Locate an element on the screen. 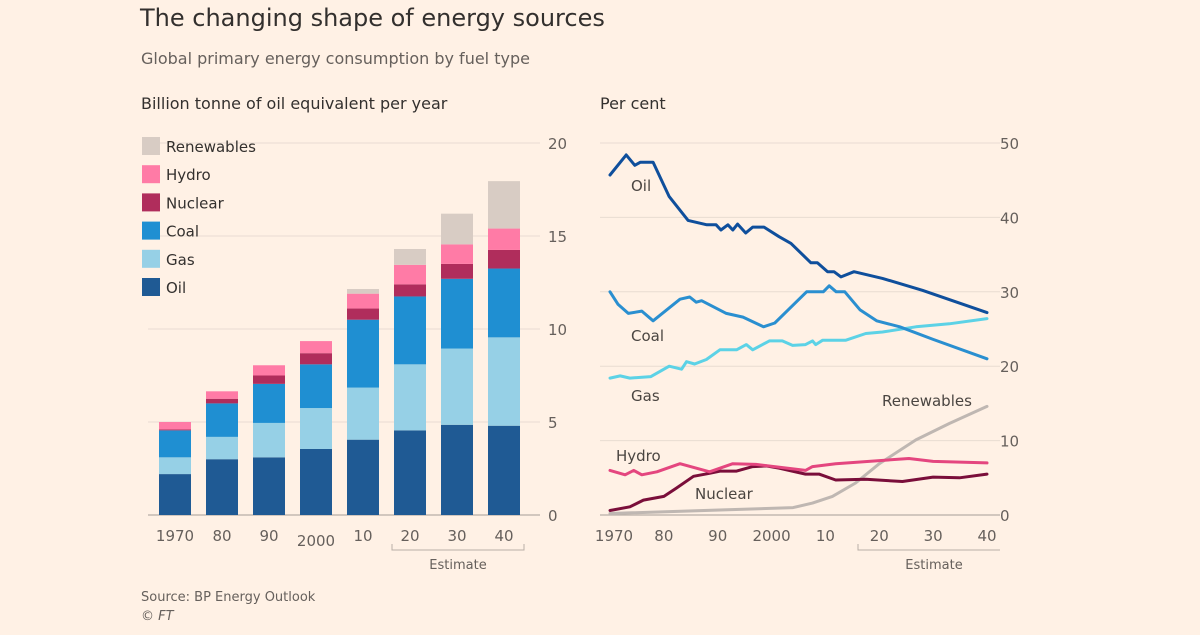  line-x-tick-label: 10 is located at coordinates (825, 536).